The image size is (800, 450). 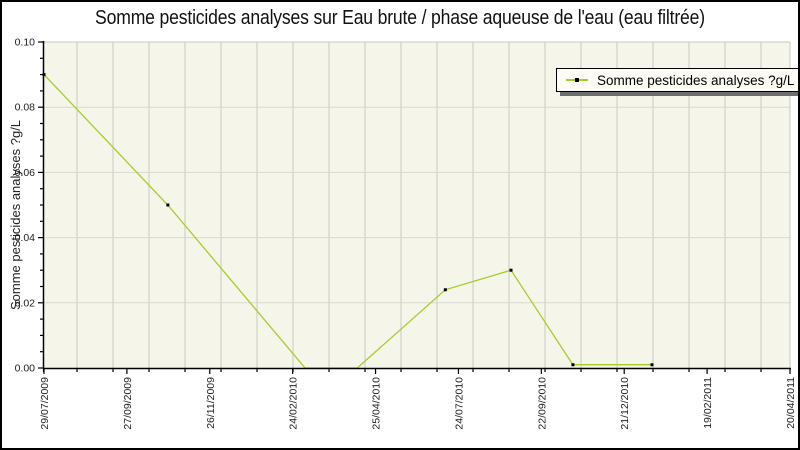 What do you see at coordinates (696, 80) in the screenshot?
I see `legend-label: Somme pesticides analyses ?g/L` at bounding box center [696, 80].